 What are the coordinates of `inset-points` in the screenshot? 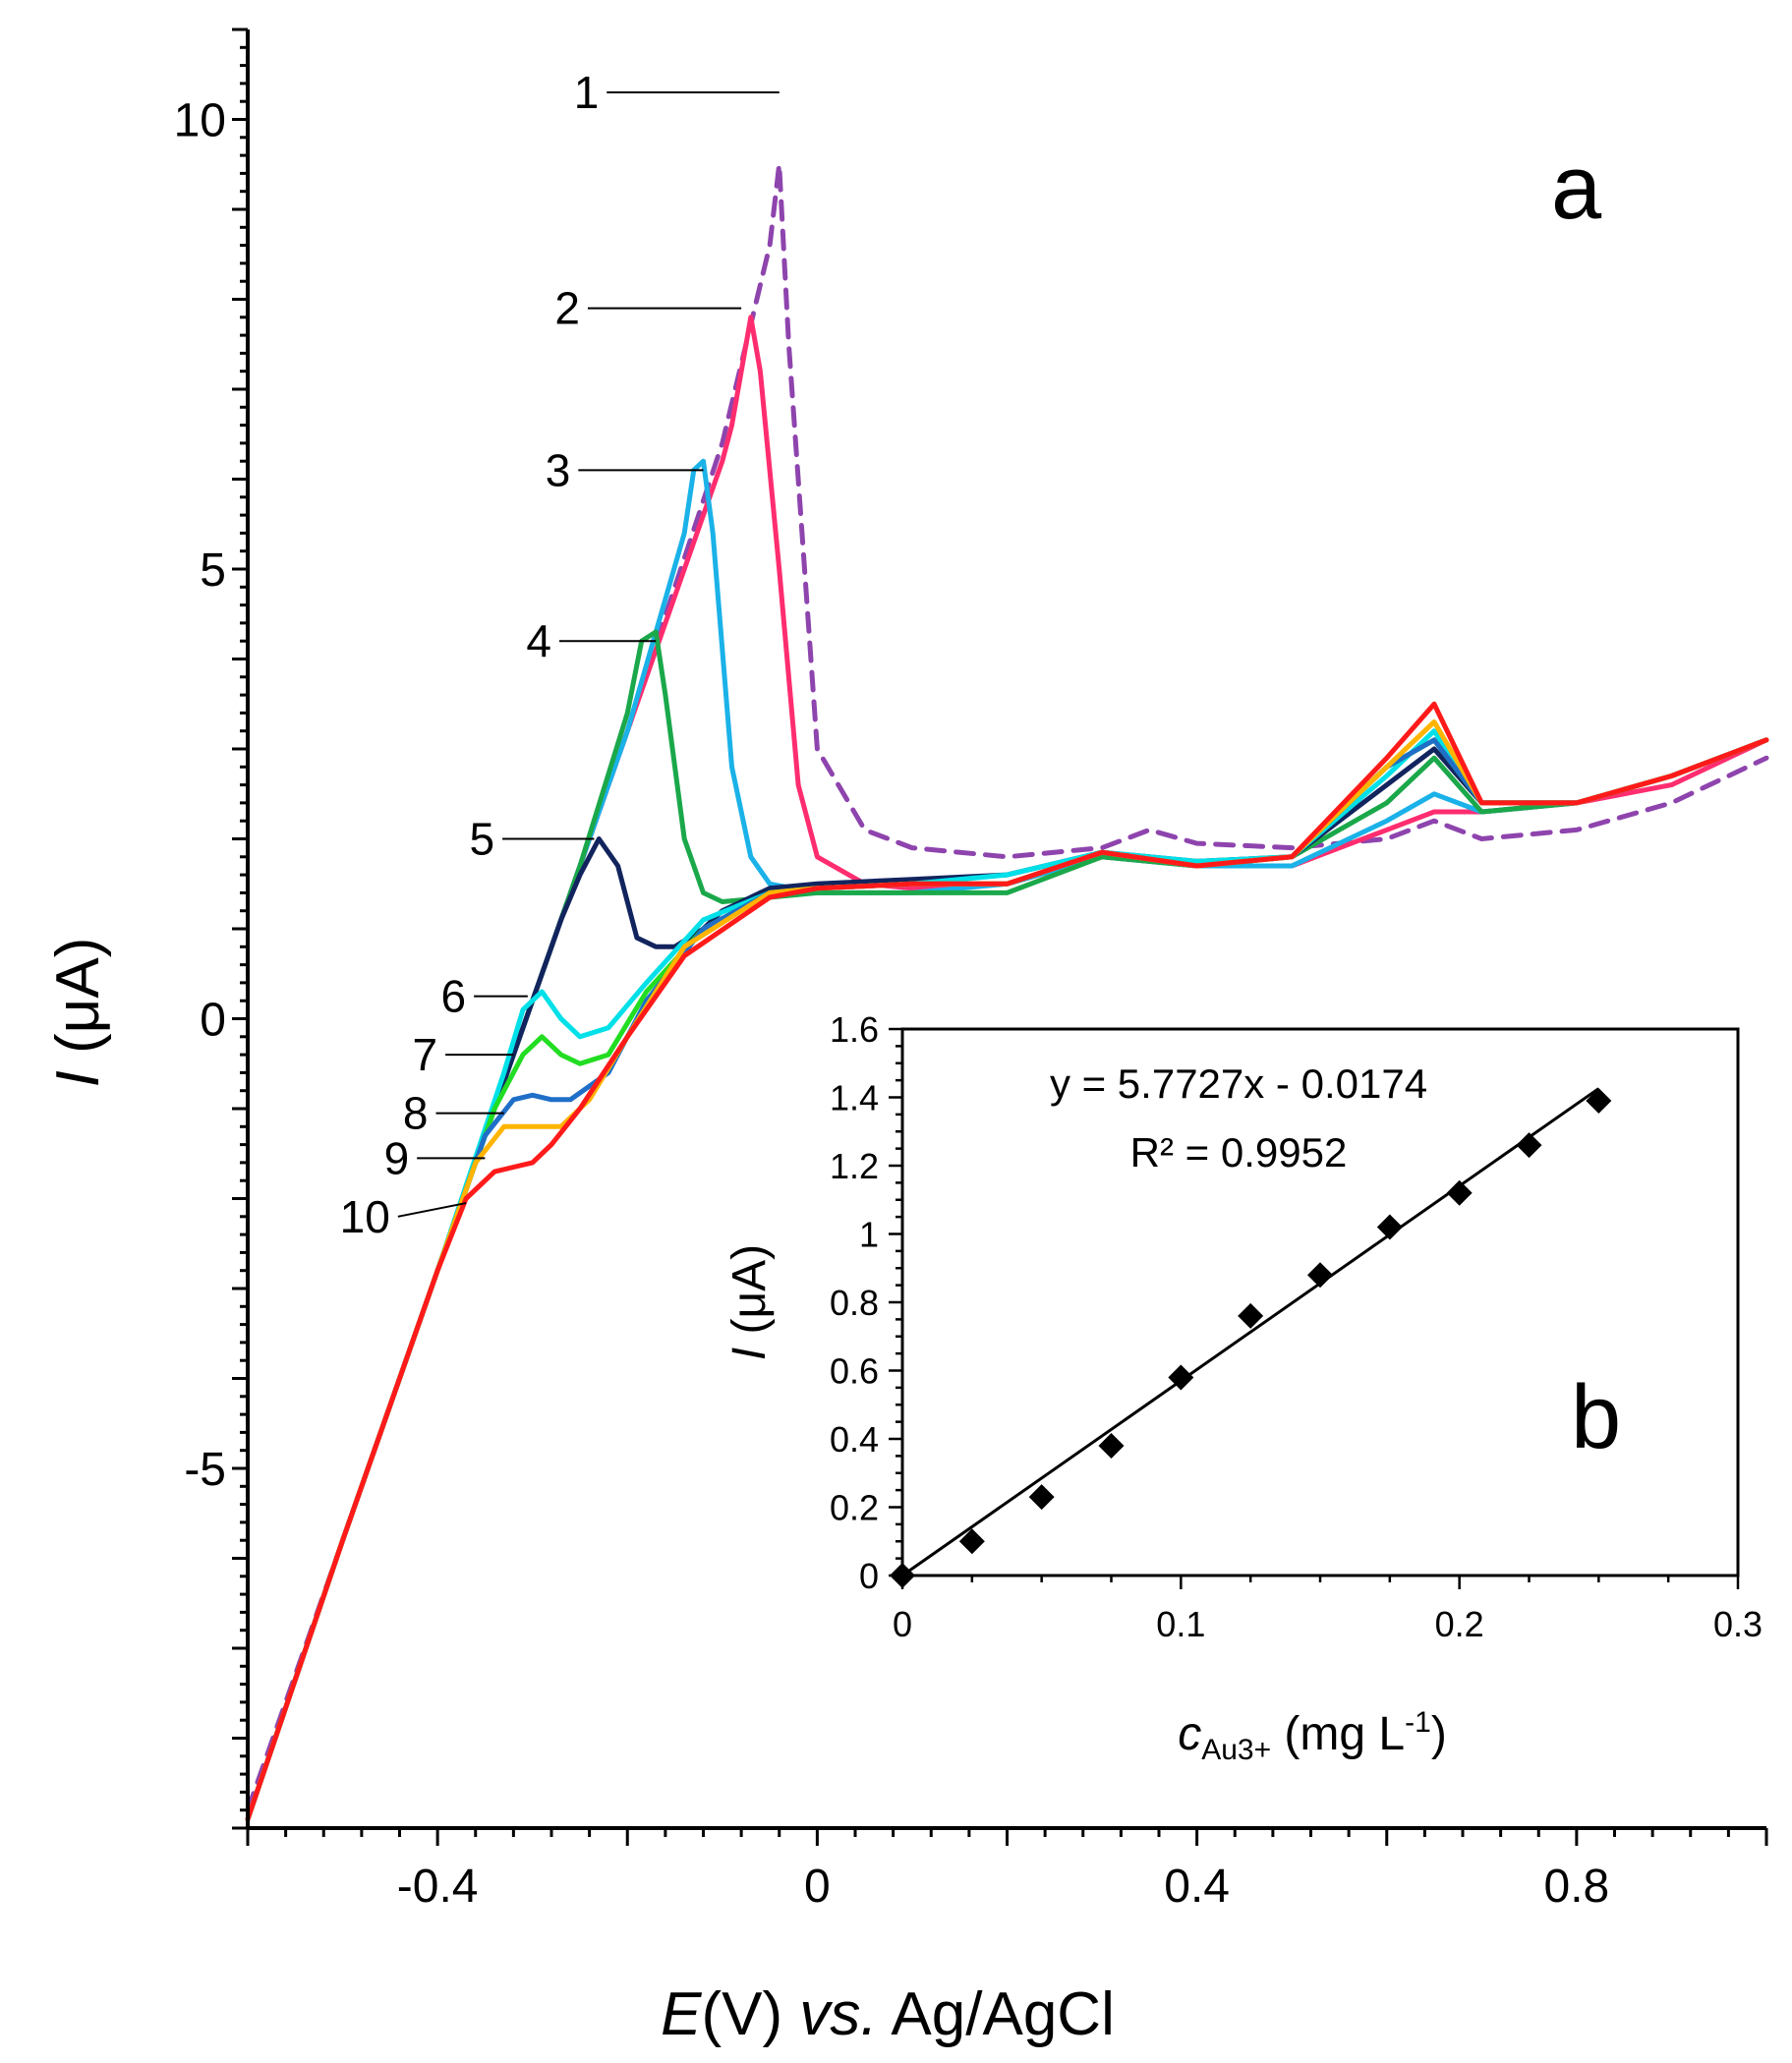 It's located at (1251, 1337).